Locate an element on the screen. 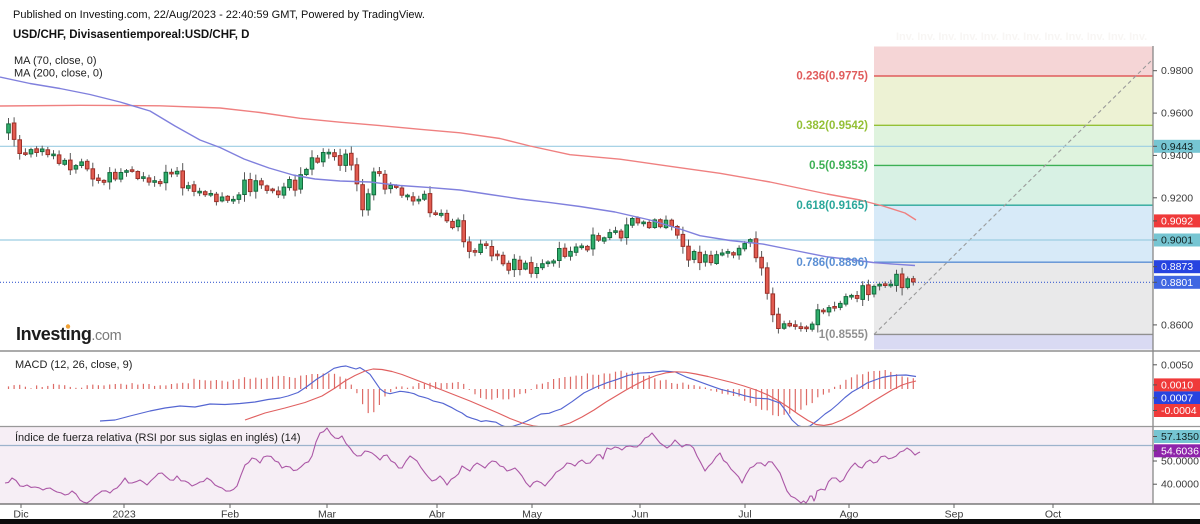  svg-text: Oct is located at coordinates (1053, 515).